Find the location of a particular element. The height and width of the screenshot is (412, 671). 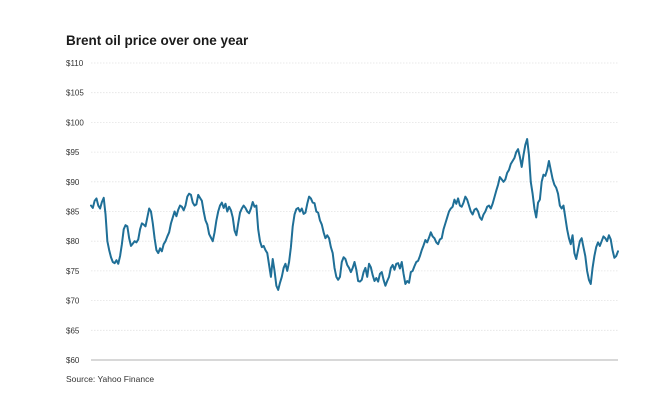

chart-title: Brent oil price over one year is located at coordinates (157, 40).